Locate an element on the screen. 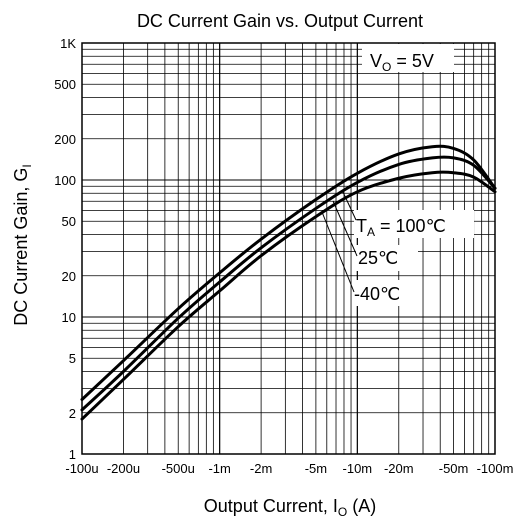 The height and width of the screenshot is (524, 532). y-tick-label: 50 is located at coordinates (69, 221).